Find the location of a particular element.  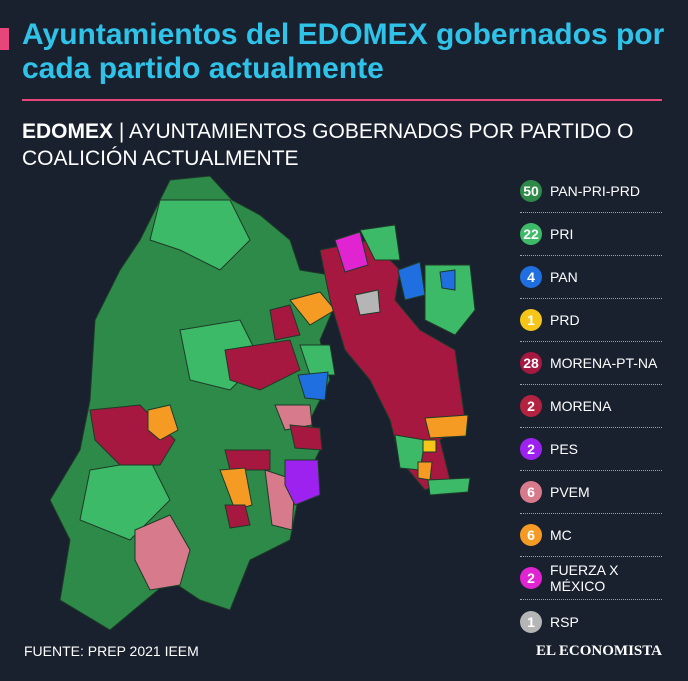

legend-label: PRD is located at coordinates (565, 320).